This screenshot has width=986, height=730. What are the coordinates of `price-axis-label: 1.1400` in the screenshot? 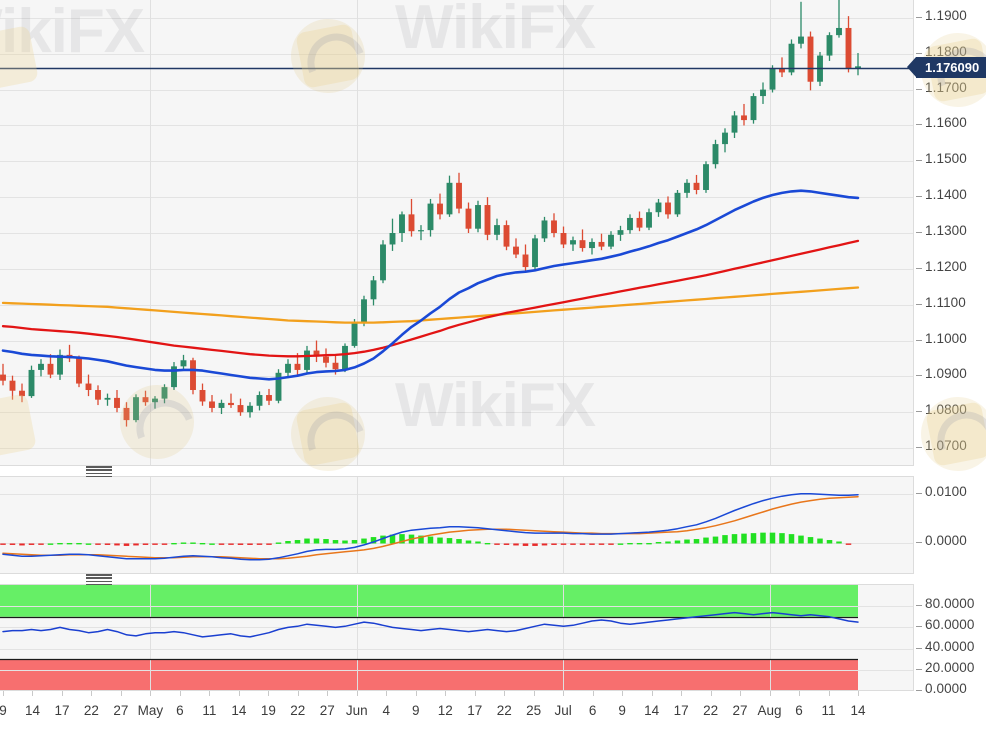 It's located at (946, 195).